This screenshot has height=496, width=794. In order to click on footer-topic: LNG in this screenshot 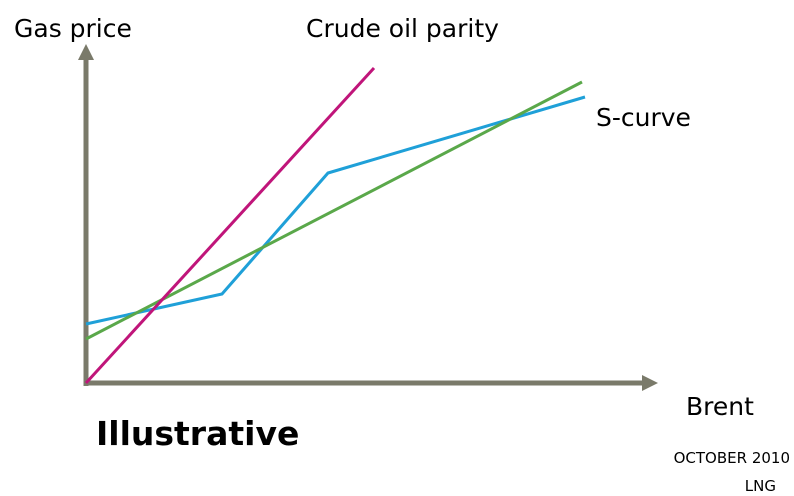, I will do `click(760, 486)`.